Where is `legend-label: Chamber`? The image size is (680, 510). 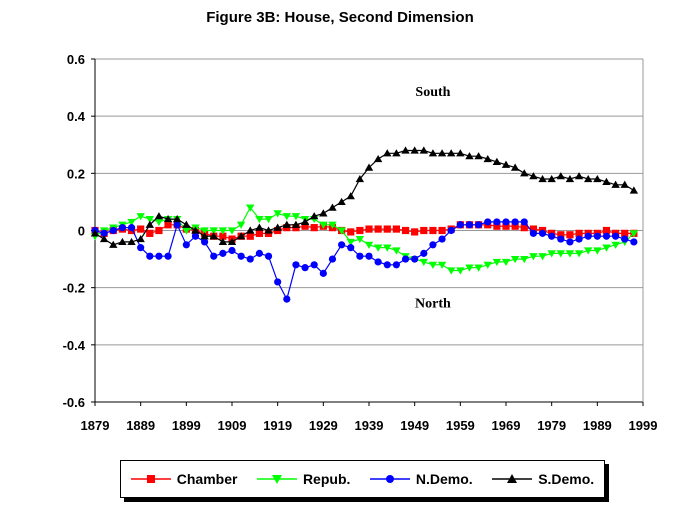 legend-label: Chamber is located at coordinates (207, 479).